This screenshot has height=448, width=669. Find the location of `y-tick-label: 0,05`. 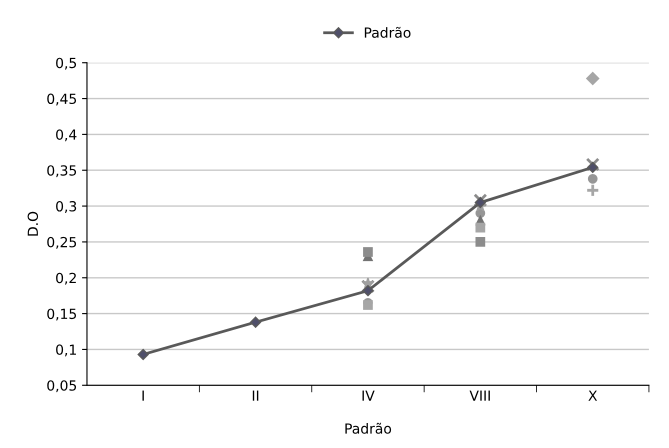

y-tick-label: 0,05 is located at coordinates (61, 386).